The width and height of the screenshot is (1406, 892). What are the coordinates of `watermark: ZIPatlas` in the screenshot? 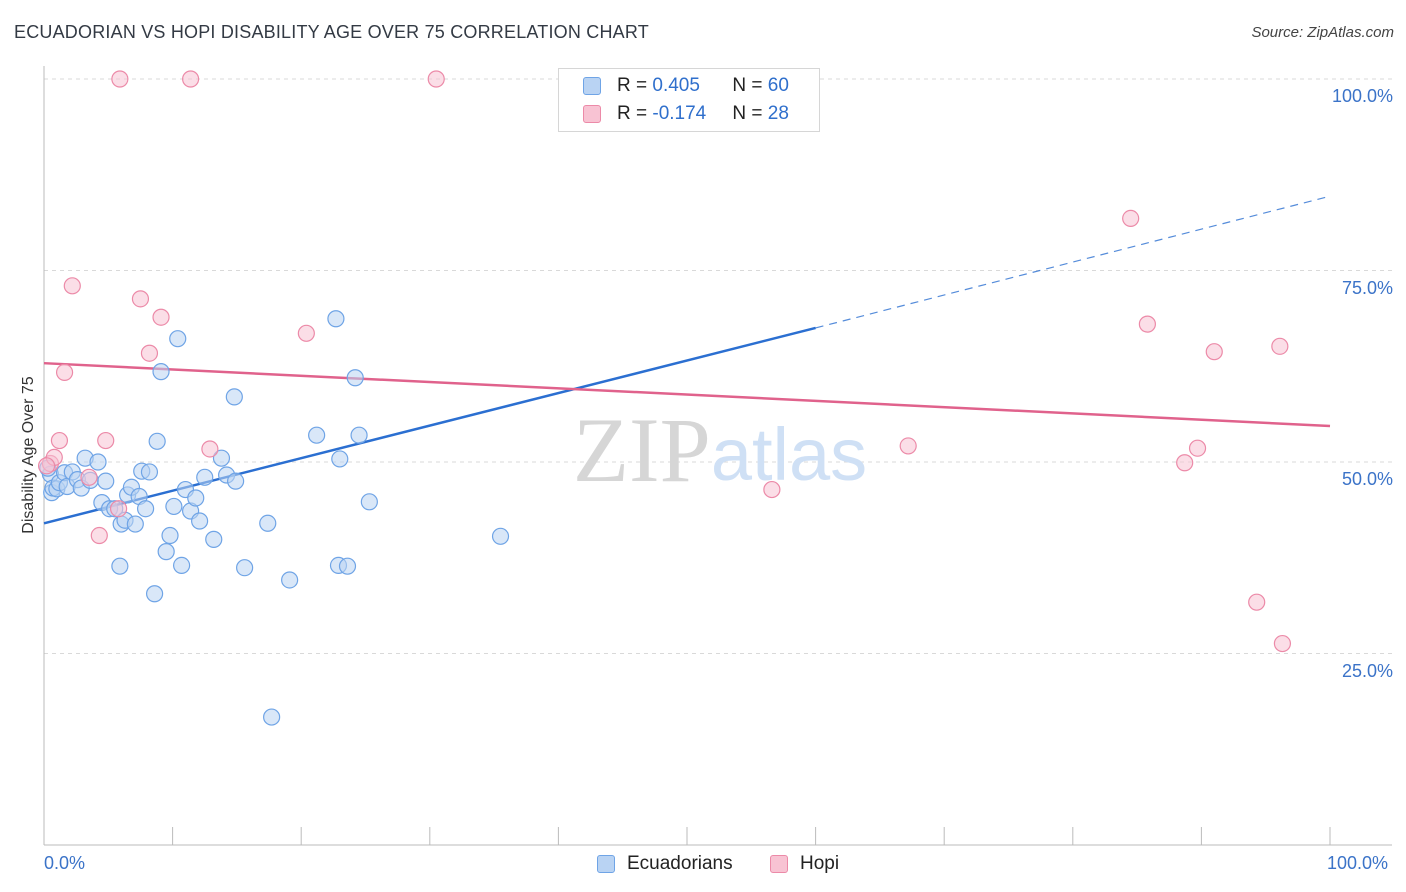 It's located at (720, 450).